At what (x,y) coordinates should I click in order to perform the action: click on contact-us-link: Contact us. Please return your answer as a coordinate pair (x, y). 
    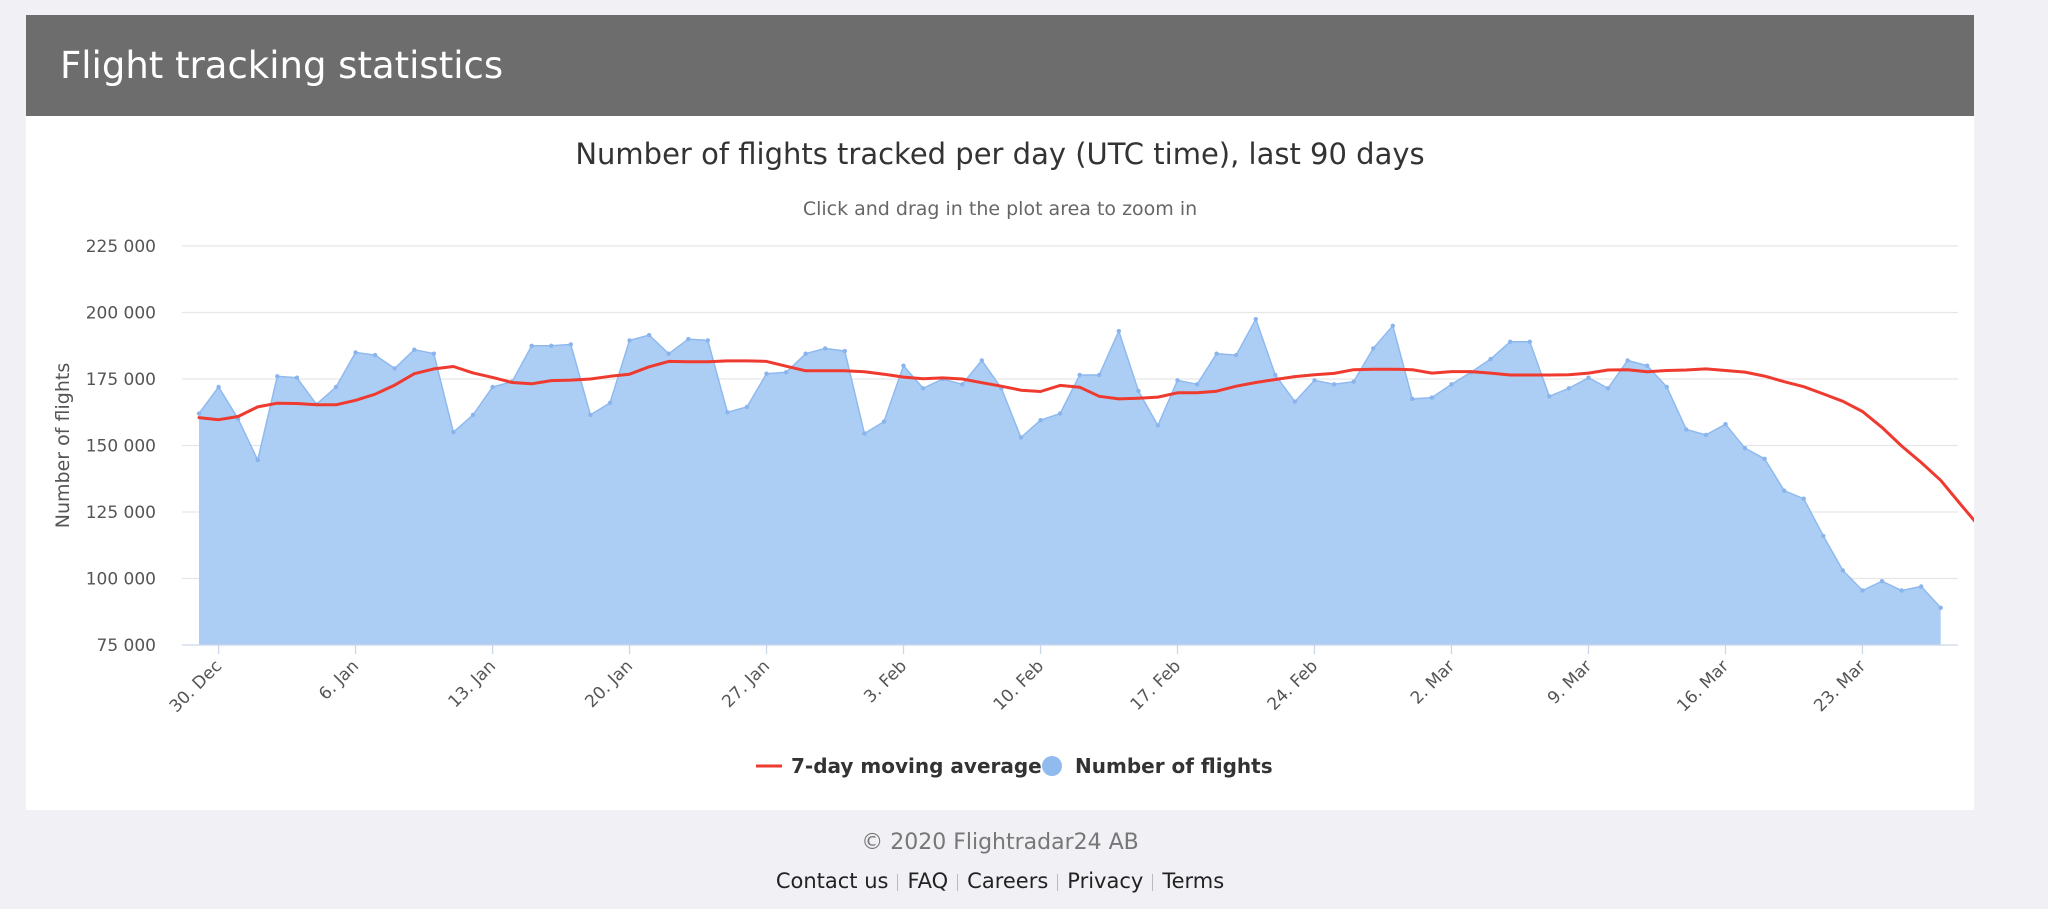
    Looking at the image, I should click on (832, 881).